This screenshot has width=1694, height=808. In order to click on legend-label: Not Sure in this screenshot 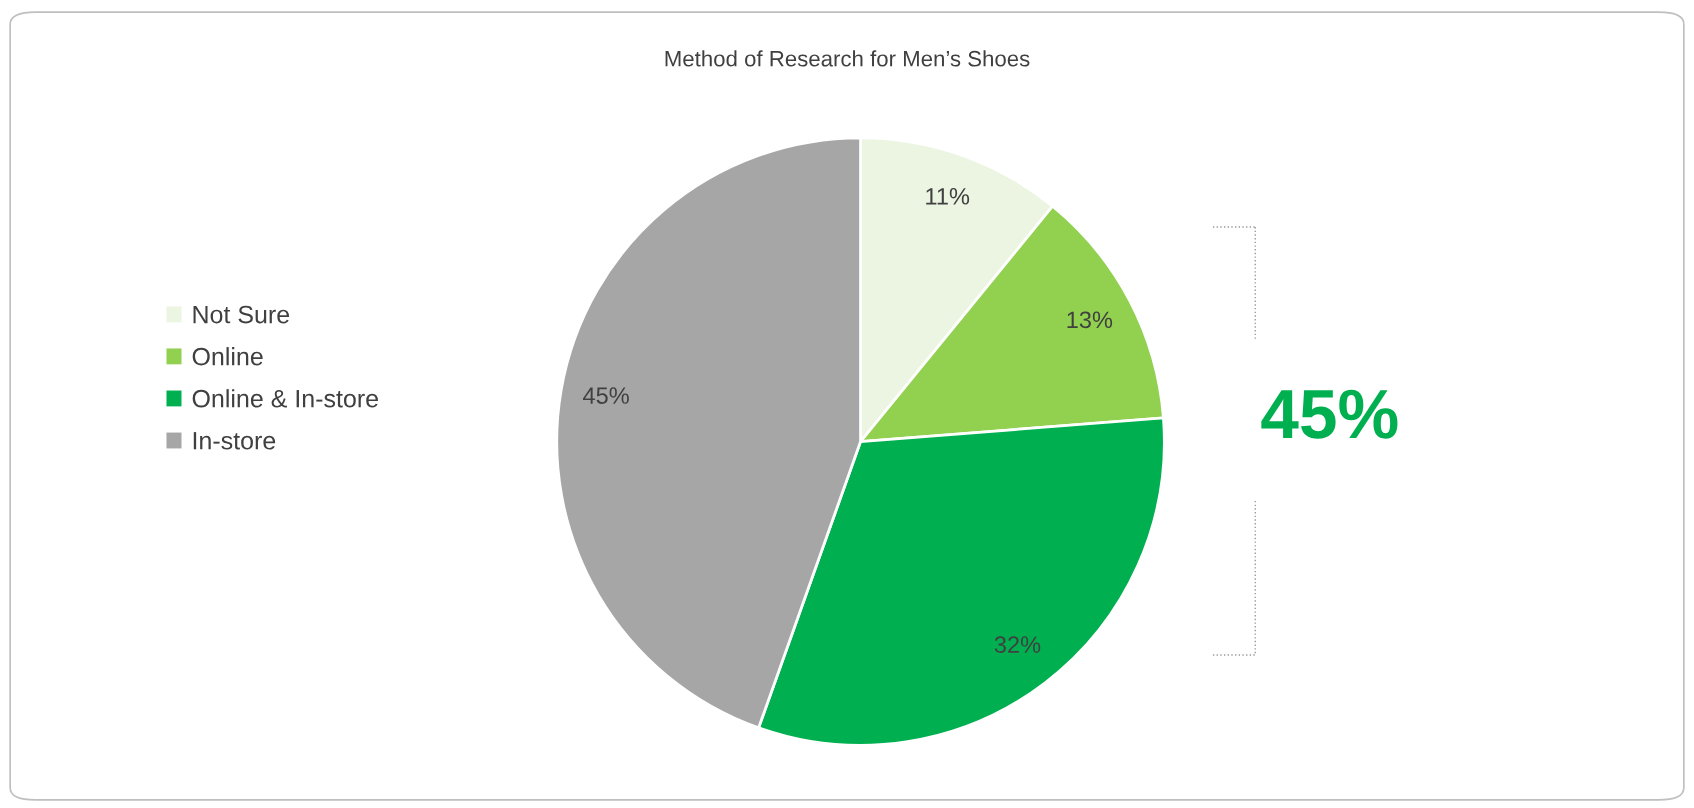, I will do `click(241, 314)`.